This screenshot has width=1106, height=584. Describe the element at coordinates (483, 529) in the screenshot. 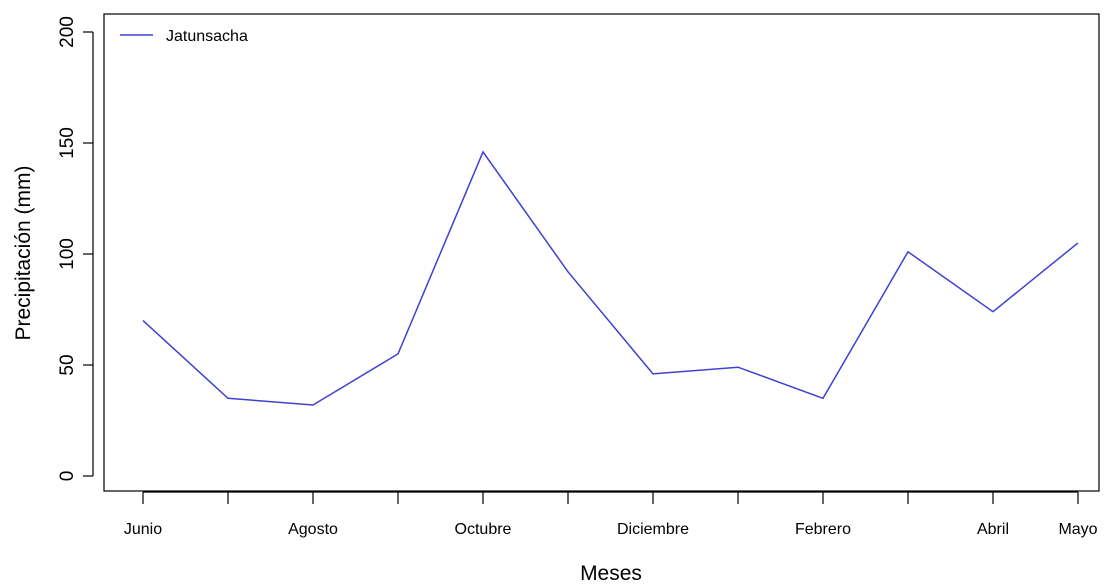

I see `x-tick-label: Octubre` at that location.